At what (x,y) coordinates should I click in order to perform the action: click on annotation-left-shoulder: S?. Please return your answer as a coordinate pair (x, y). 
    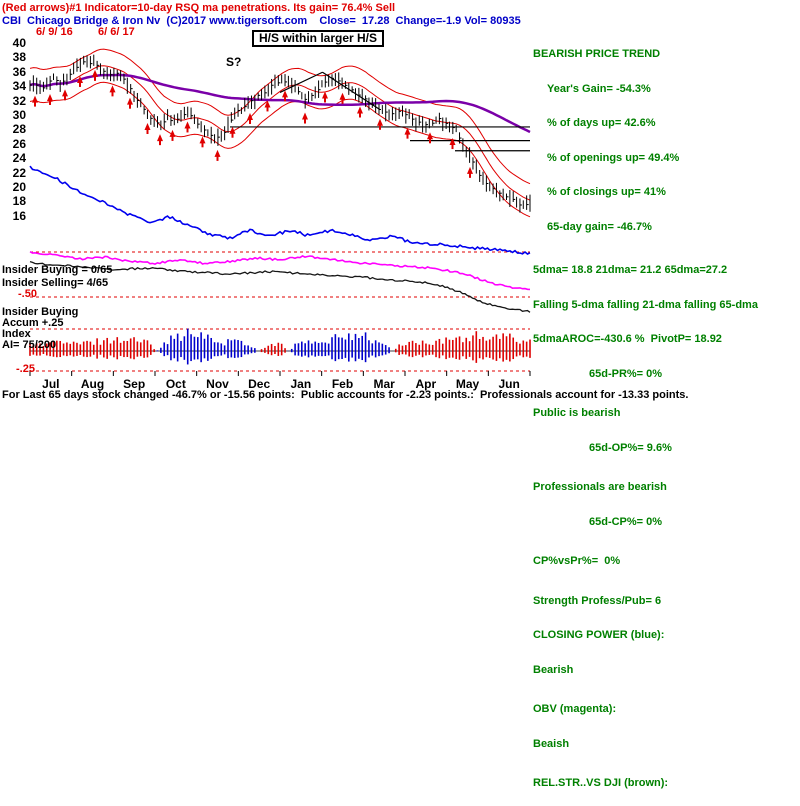
    Looking at the image, I should click on (234, 62).